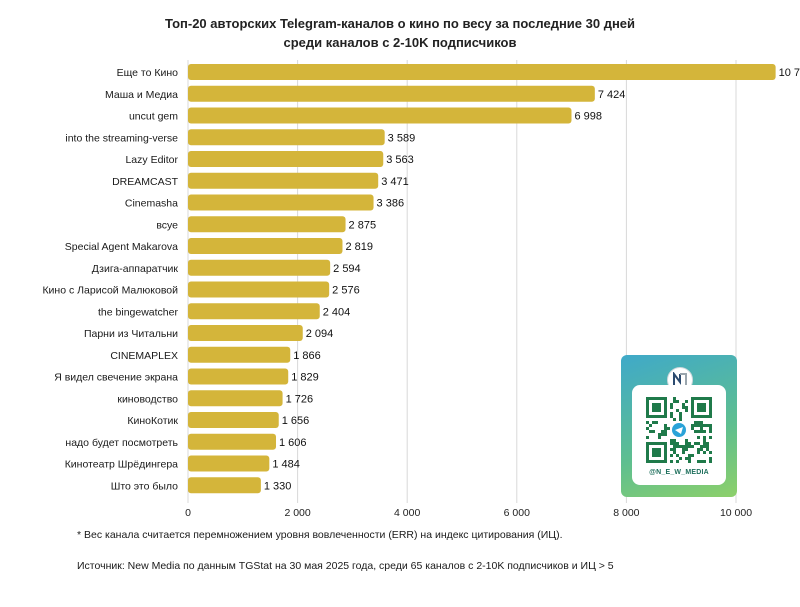 This screenshot has width=800, height=607. Describe the element at coordinates (144, 486) in the screenshot. I see `category-label-20: Што это было` at that location.